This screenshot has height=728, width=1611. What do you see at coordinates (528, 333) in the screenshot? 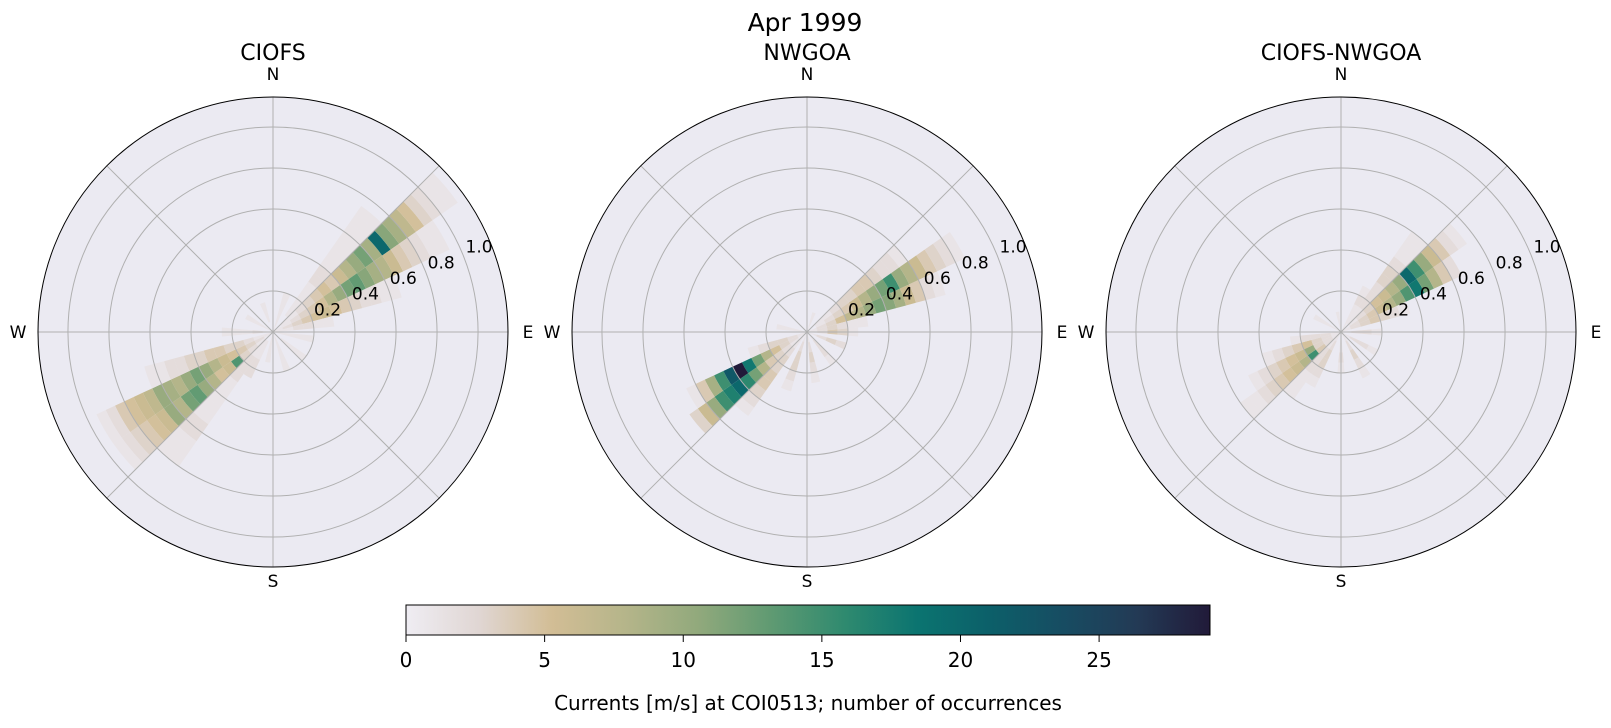
I see `compass-label-e: E` at bounding box center [528, 333].